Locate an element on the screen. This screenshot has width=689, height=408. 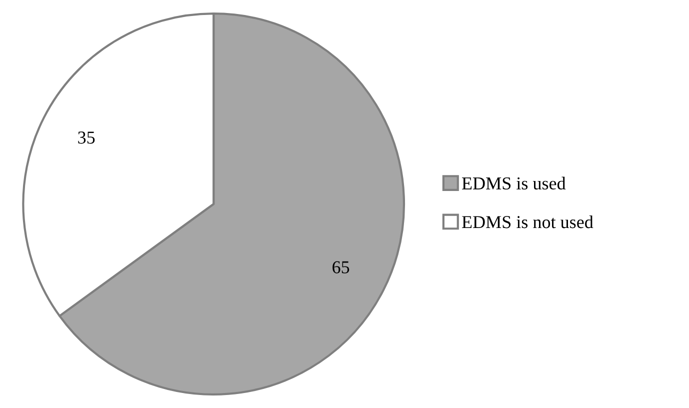
legend-label: EDMS is used is located at coordinates (514, 183).